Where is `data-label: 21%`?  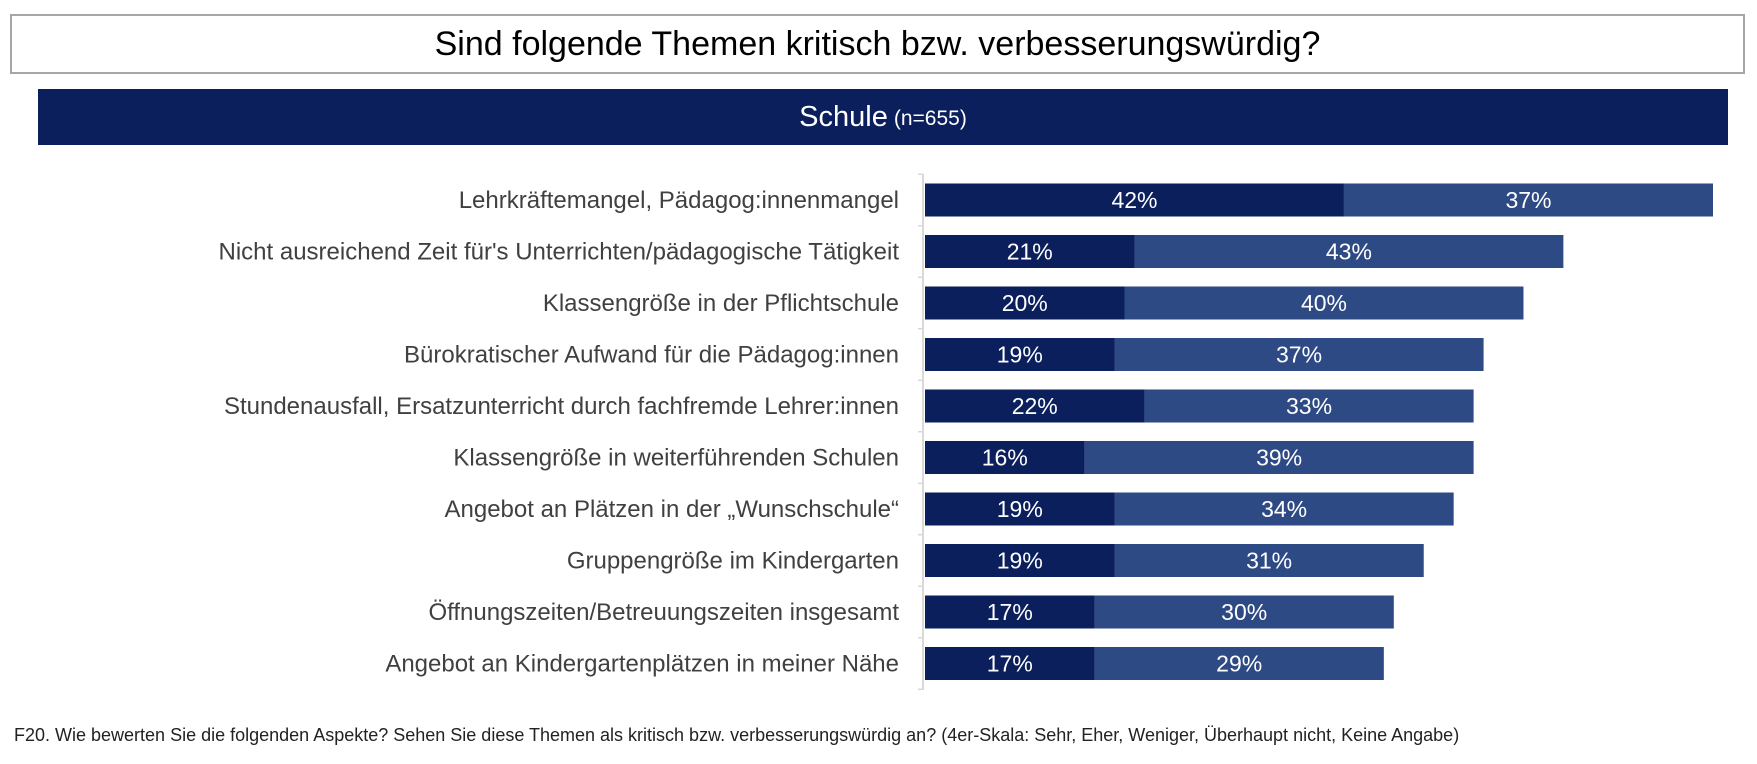
data-label: 21% is located at coordinates (1030, 252).